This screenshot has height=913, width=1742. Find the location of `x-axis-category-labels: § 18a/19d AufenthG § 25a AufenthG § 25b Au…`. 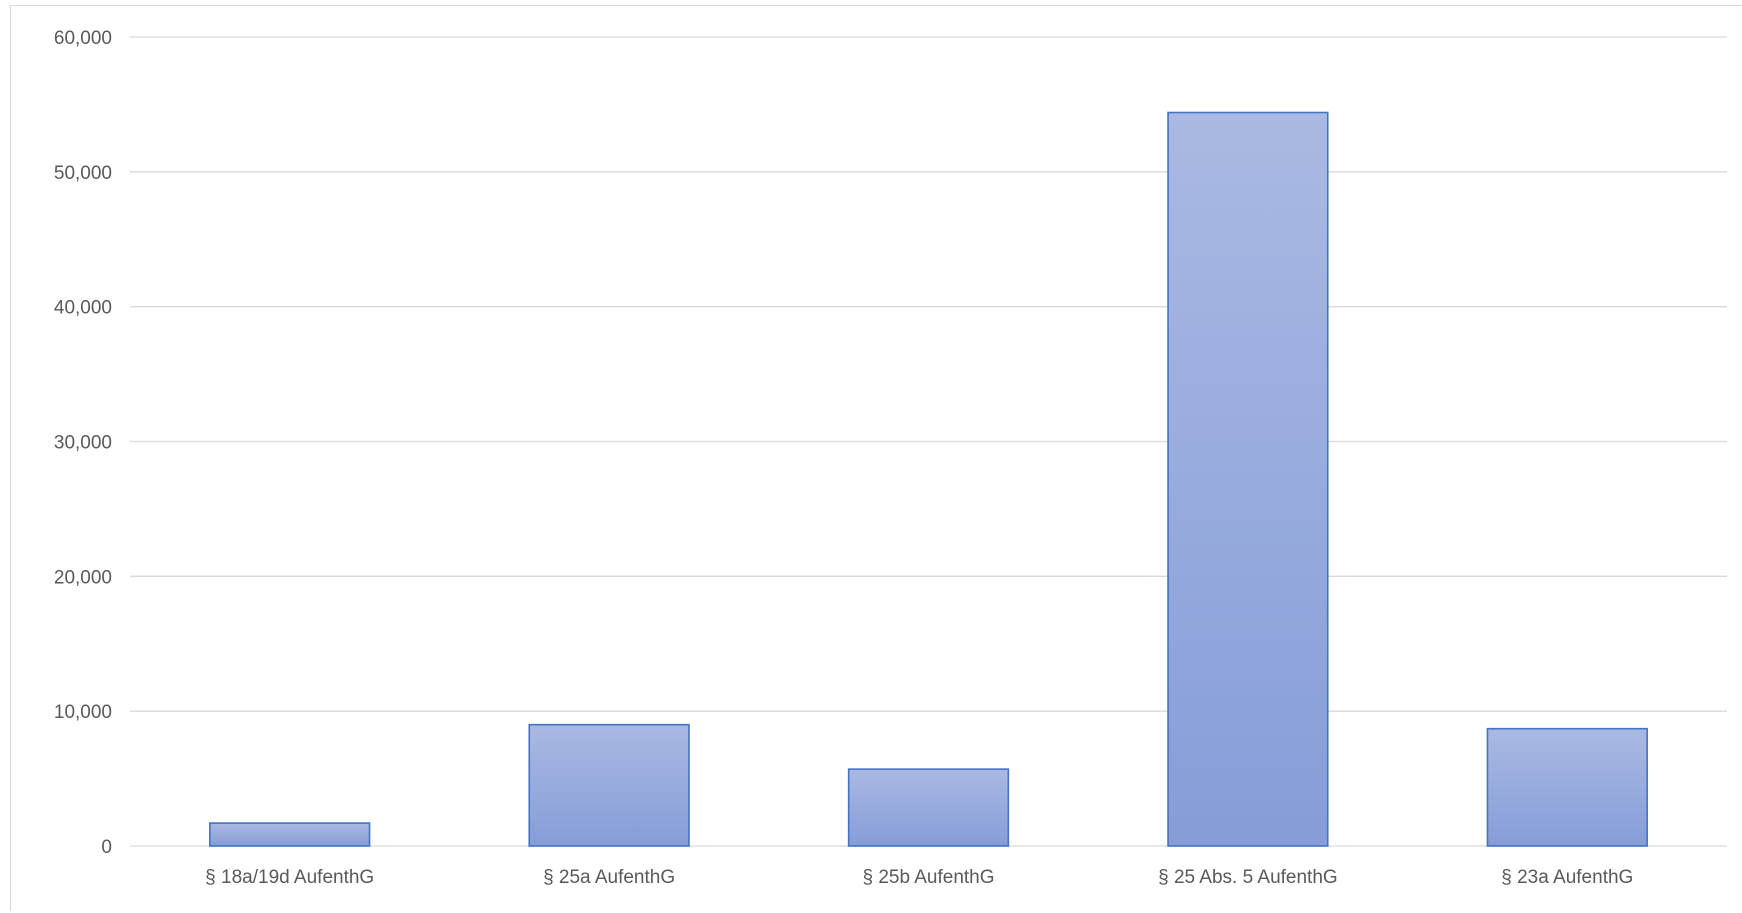

x-axis-category-labels: § 18a/19d AufenthG § 25a AufenthG § 25b Au… is located at coordinates (919, 877).